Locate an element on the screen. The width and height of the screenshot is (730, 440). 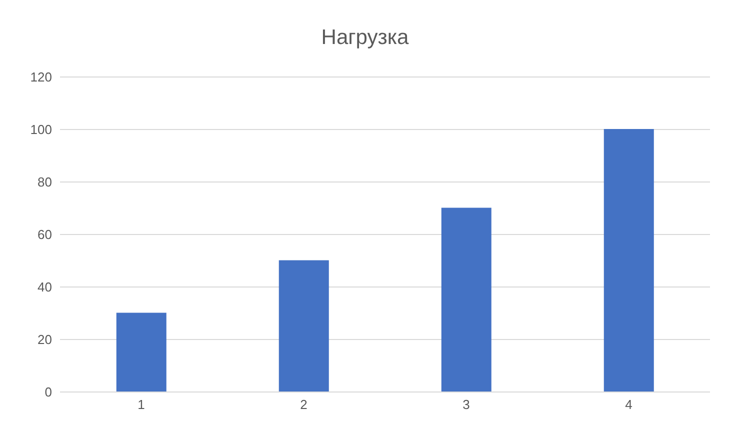
chart-title: Нагрузка is located at coordinates (365, 38).